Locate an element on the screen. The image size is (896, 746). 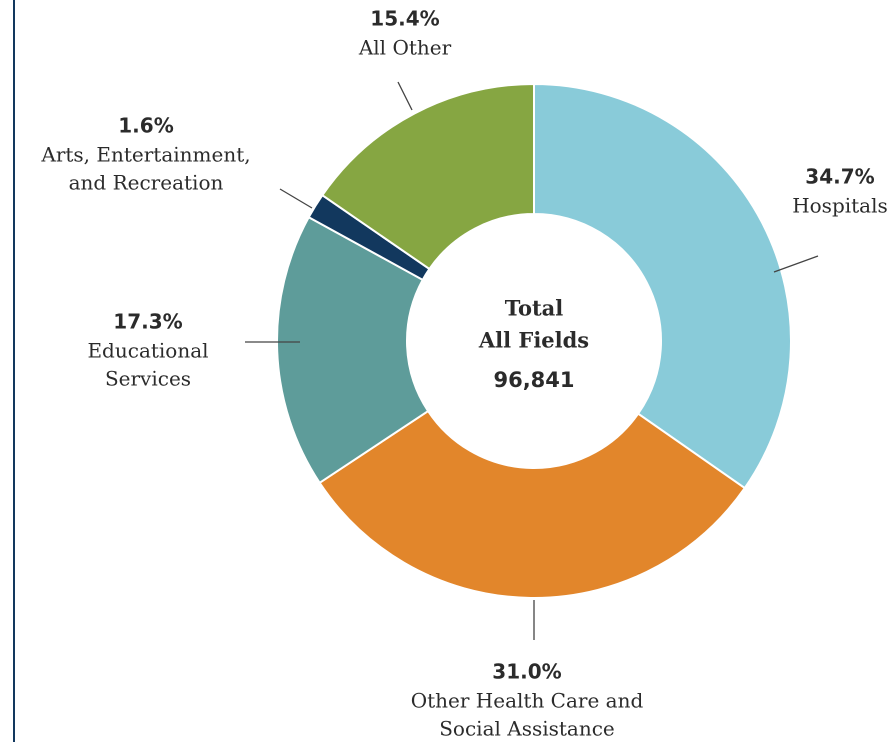
category-label: Social Assistance is located at coordinates (527, 729).